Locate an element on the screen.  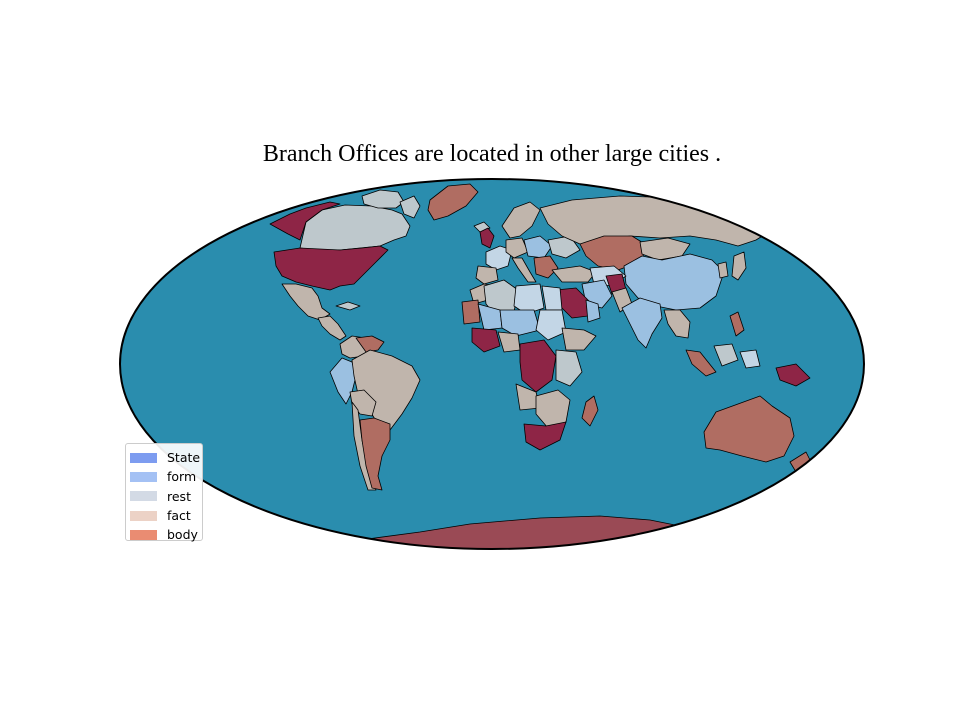
country-korea is located at coordinates (723, 270).